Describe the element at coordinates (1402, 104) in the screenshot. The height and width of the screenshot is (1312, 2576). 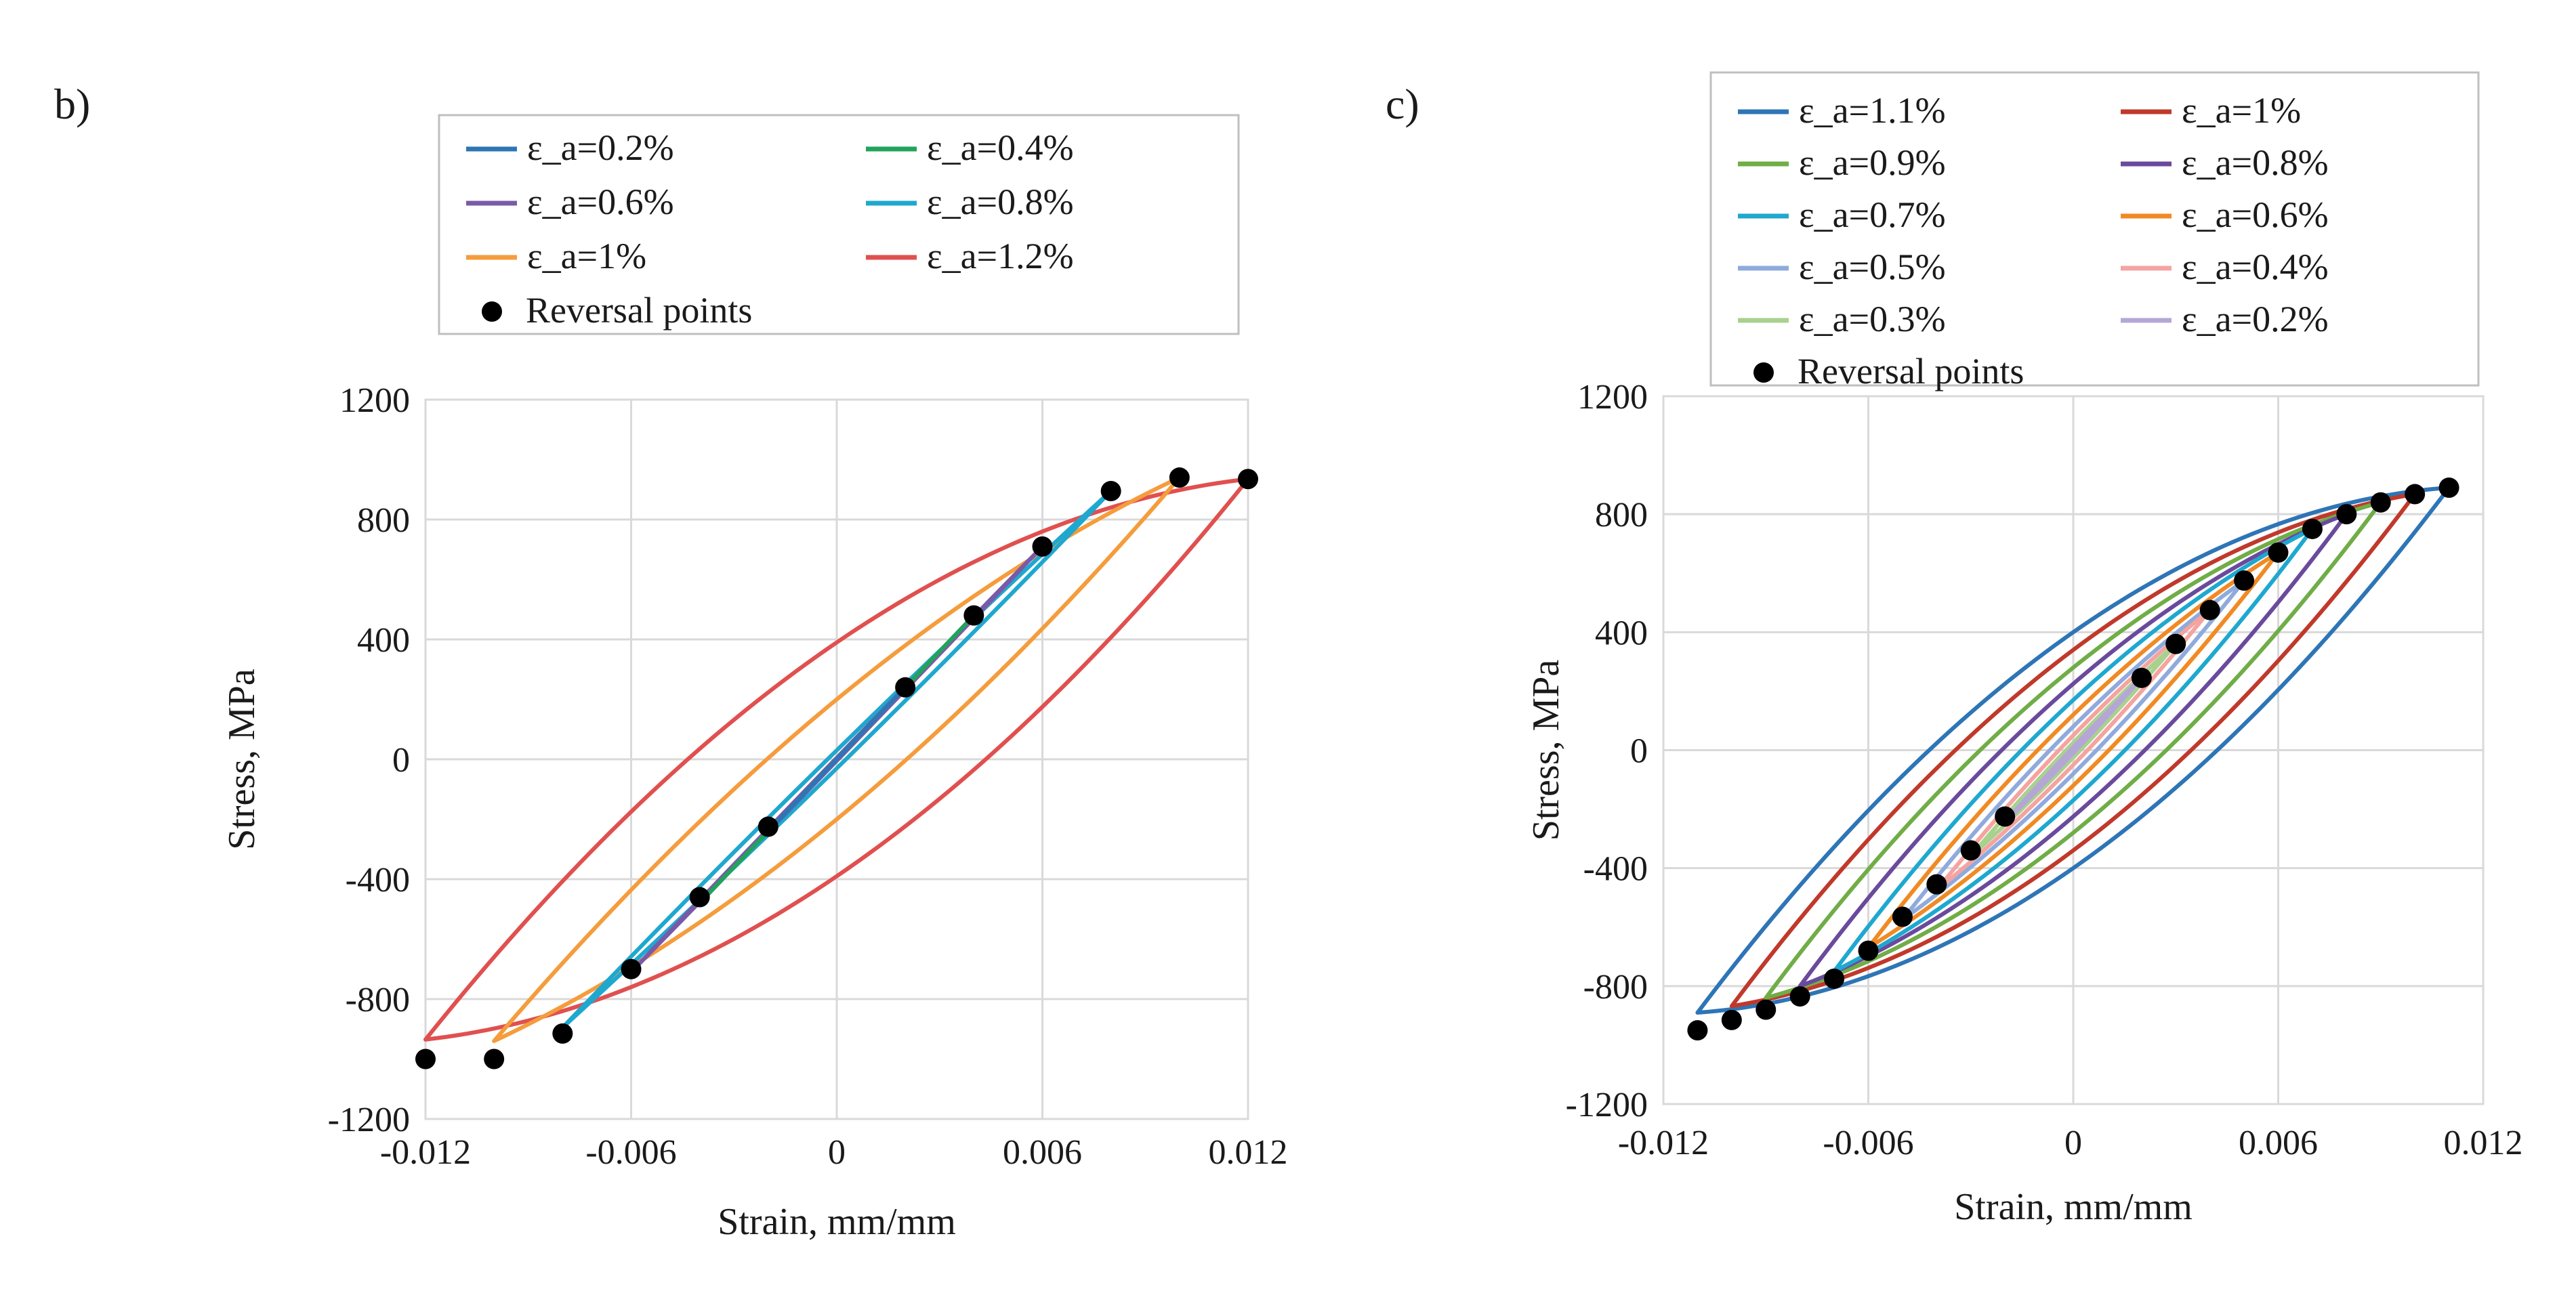
I see `panel-label: c)` at that location.